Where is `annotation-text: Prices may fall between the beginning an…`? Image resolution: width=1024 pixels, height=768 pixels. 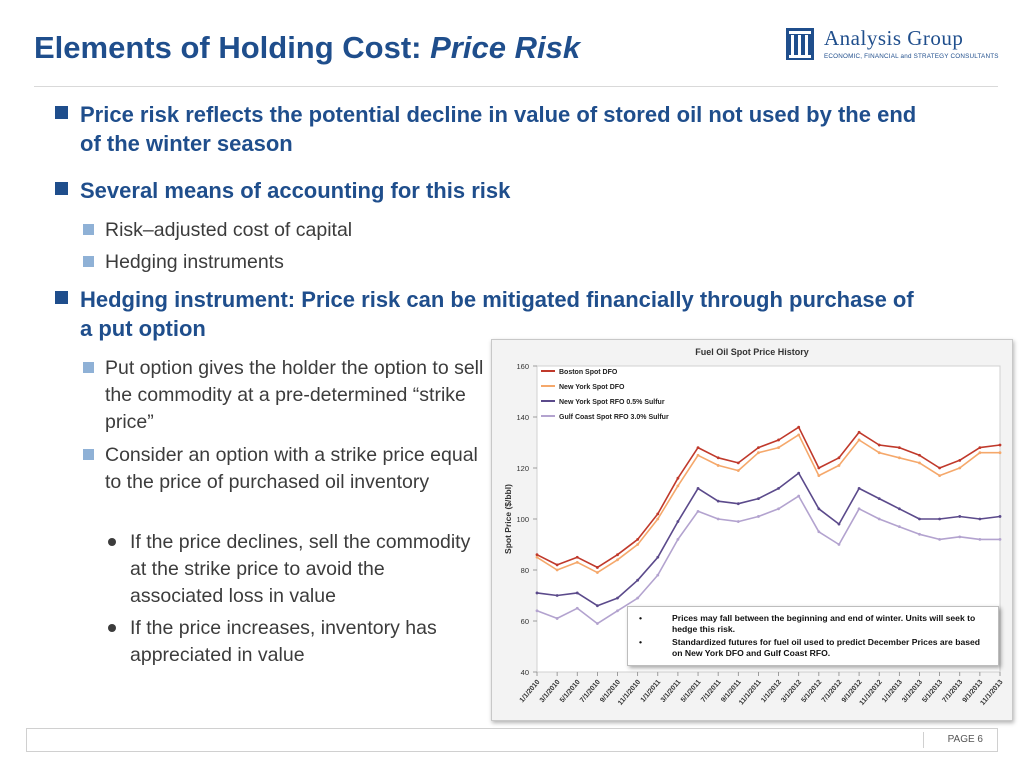
annotation-text: Prices may fall between the beginning an… is located at coordinates (824, 623).